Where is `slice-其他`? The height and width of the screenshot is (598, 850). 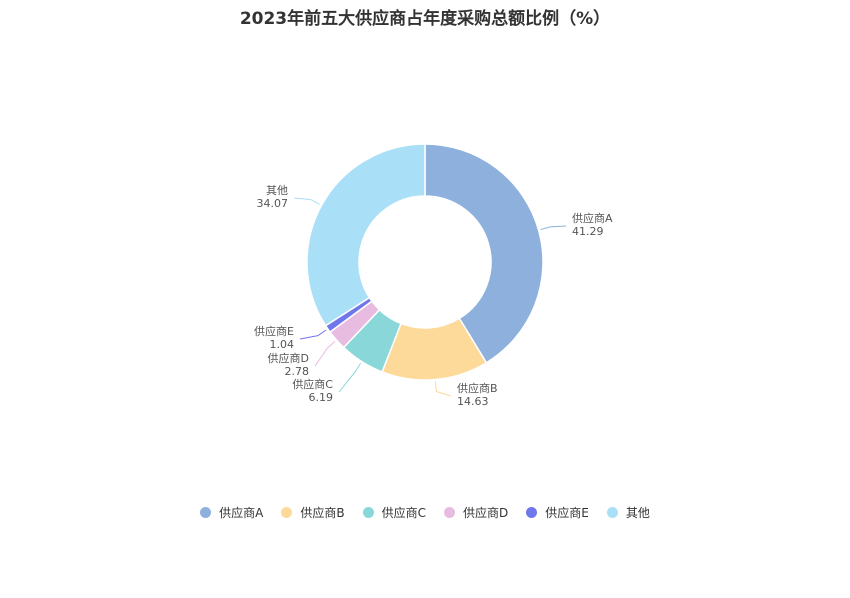 slice-其他 is located at coordinates (366, 235).